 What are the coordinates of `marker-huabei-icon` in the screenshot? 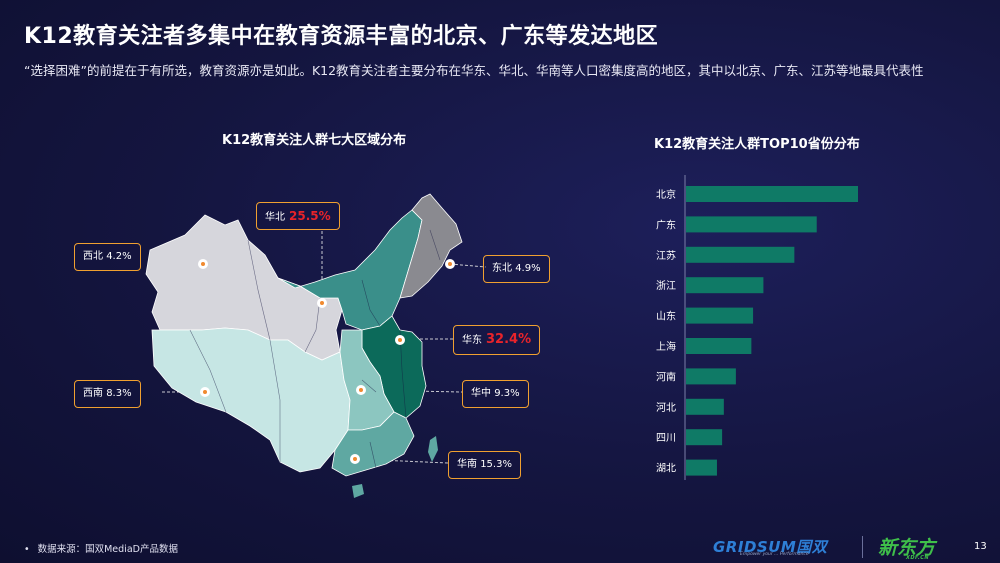 It's located at (322, 303).